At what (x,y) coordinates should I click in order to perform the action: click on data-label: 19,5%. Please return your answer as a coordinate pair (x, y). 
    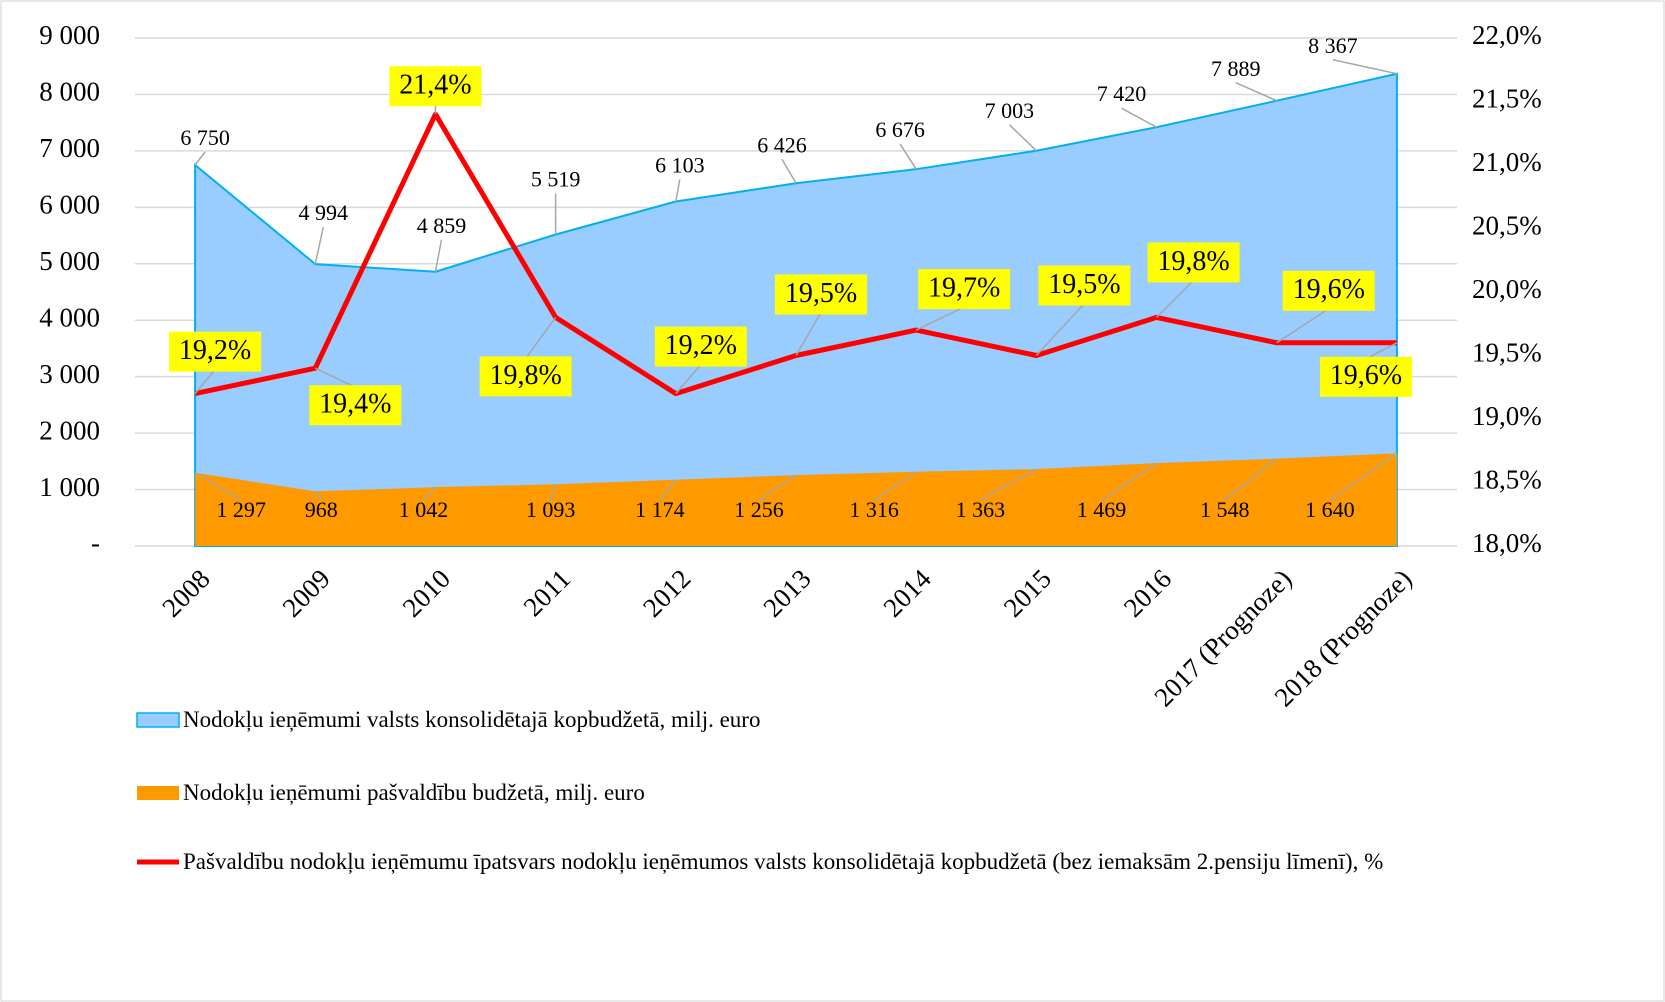
    Looking at the image, I should click on (821, 293).